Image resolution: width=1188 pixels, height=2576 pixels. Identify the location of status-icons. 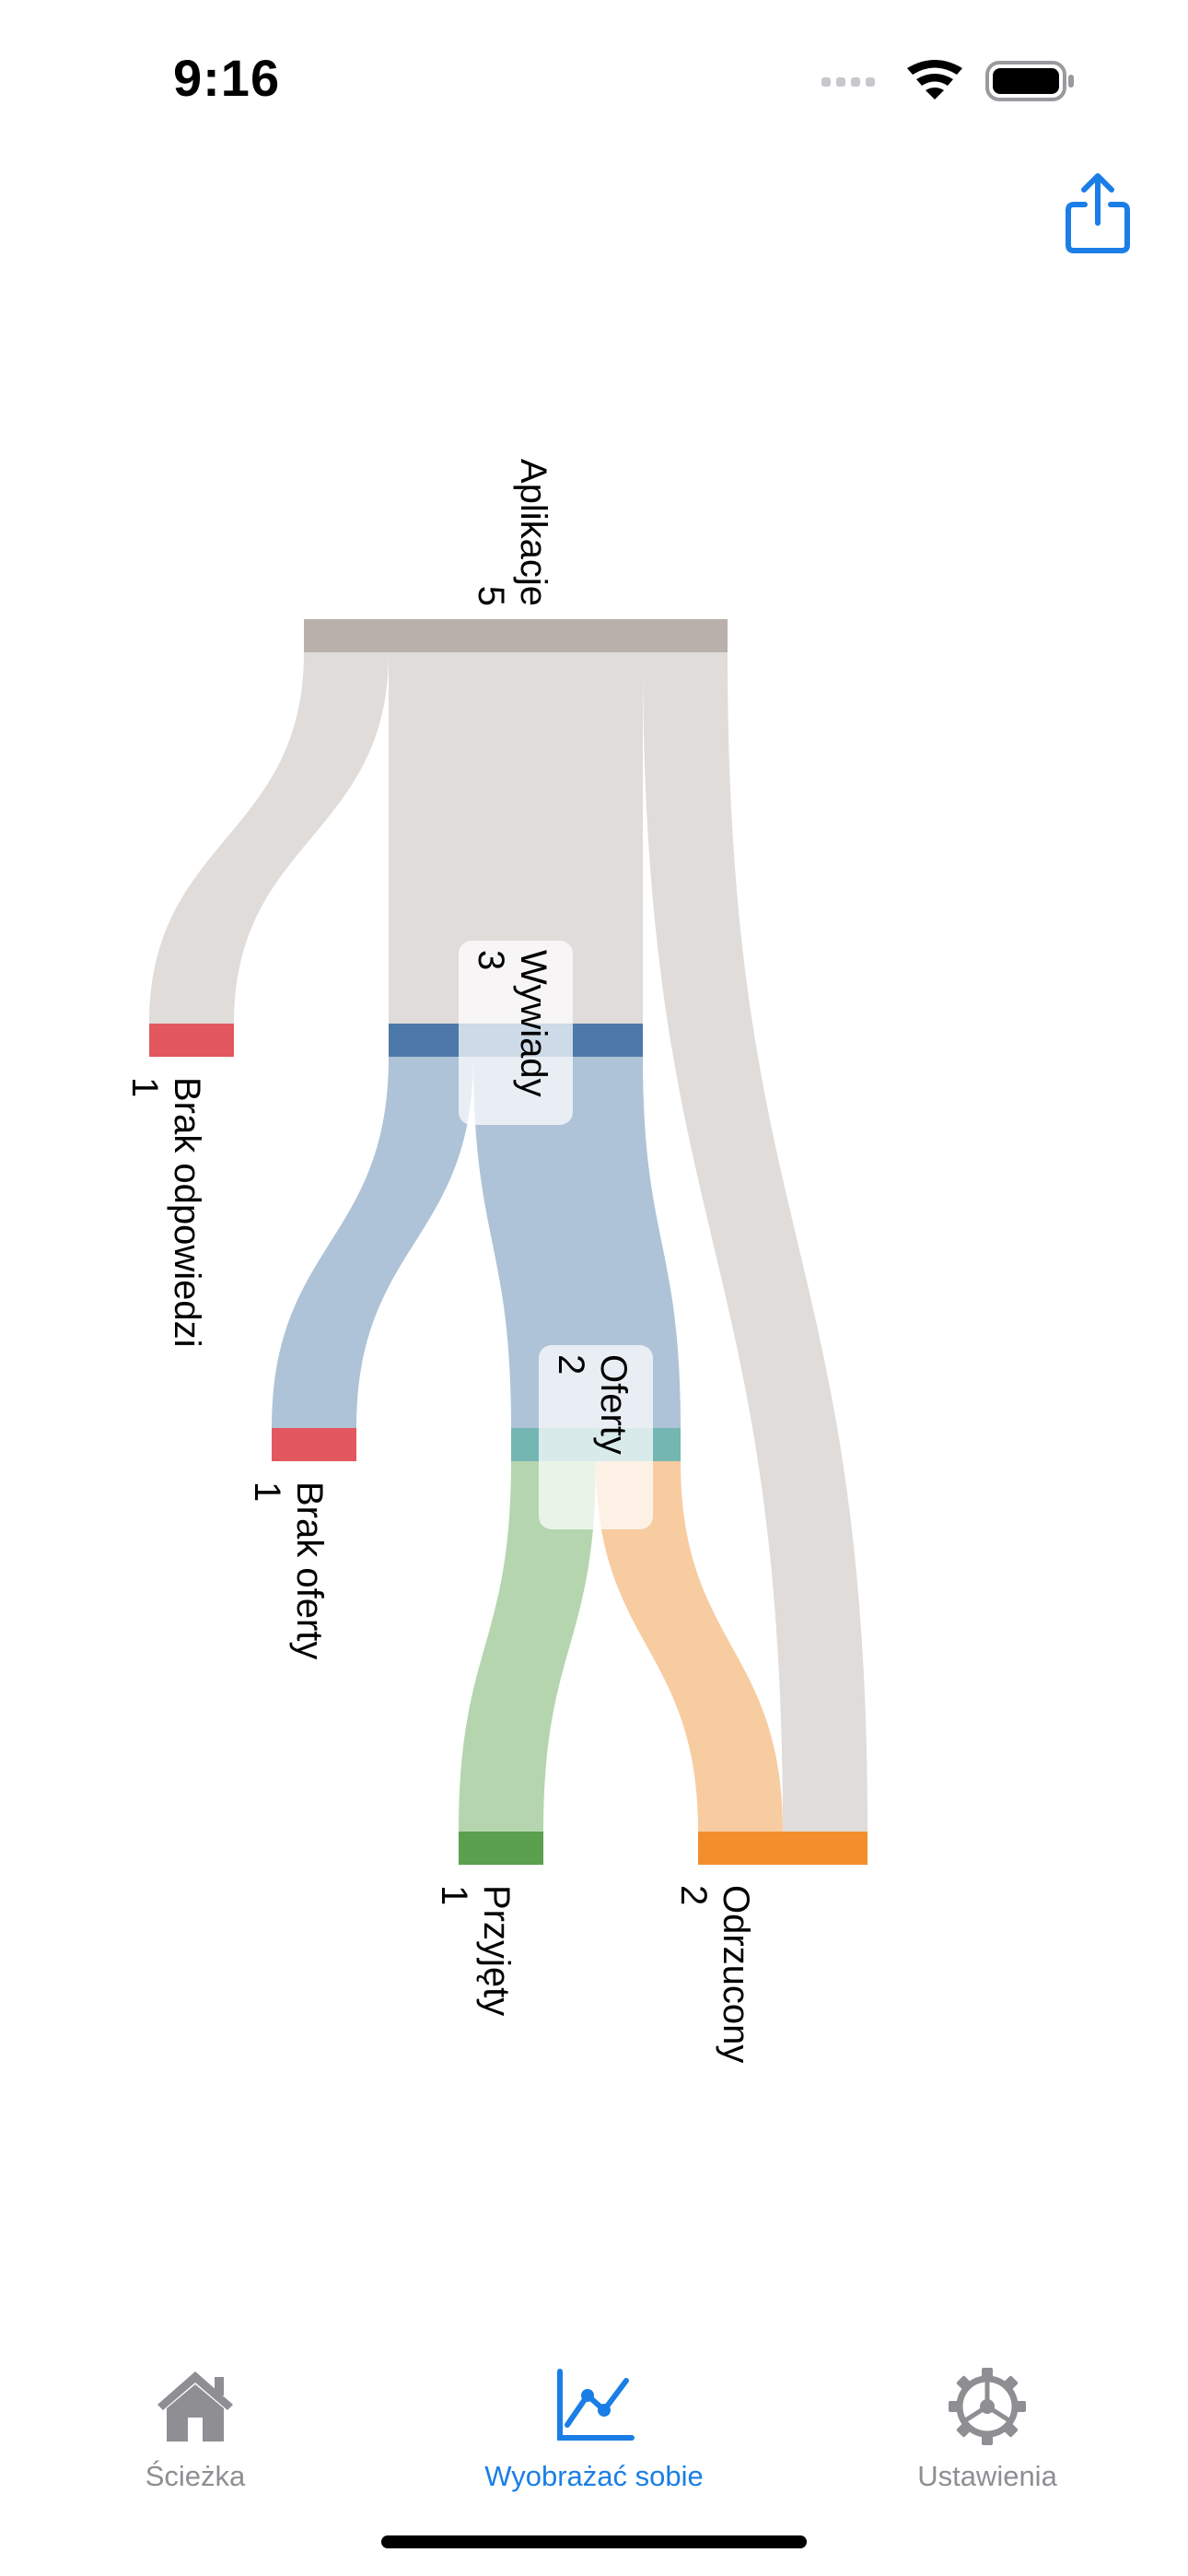
(948, 80).